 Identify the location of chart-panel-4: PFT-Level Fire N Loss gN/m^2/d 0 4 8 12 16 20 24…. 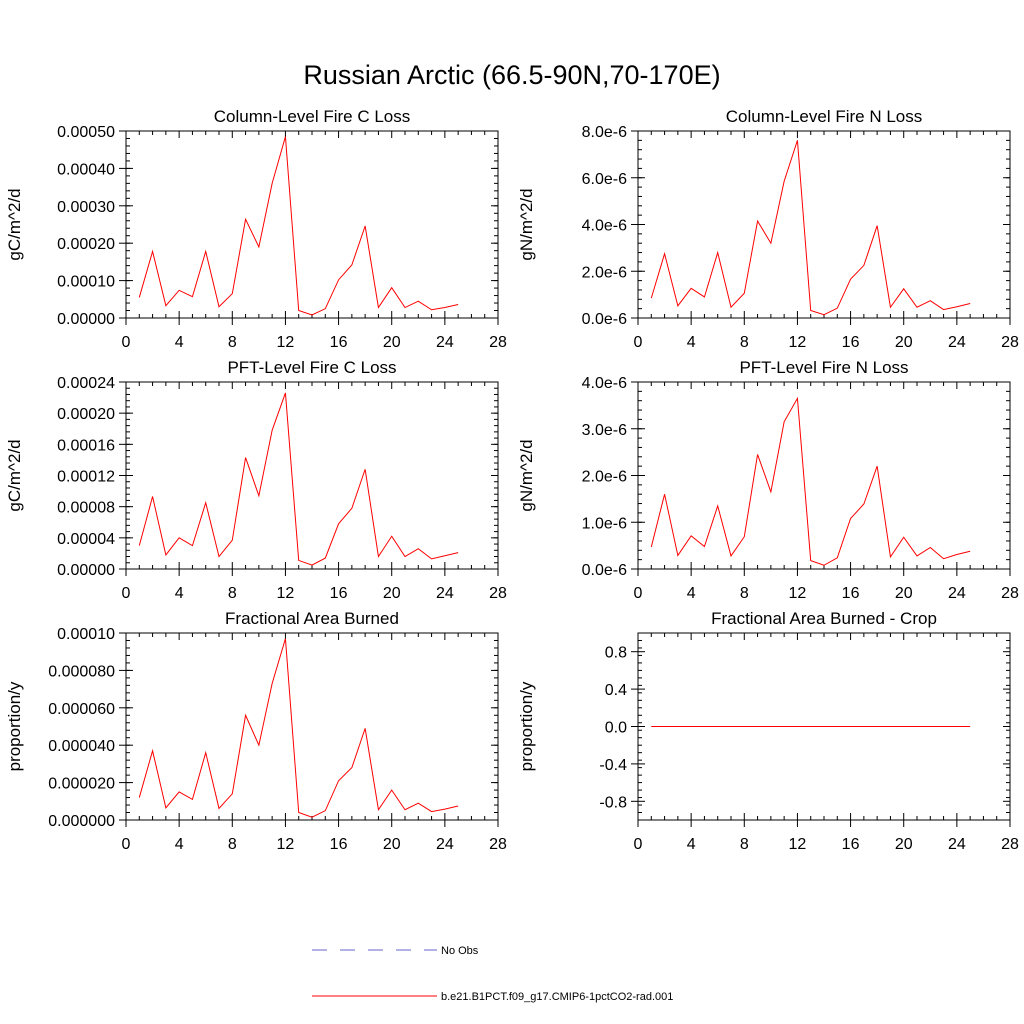
(768, 480).